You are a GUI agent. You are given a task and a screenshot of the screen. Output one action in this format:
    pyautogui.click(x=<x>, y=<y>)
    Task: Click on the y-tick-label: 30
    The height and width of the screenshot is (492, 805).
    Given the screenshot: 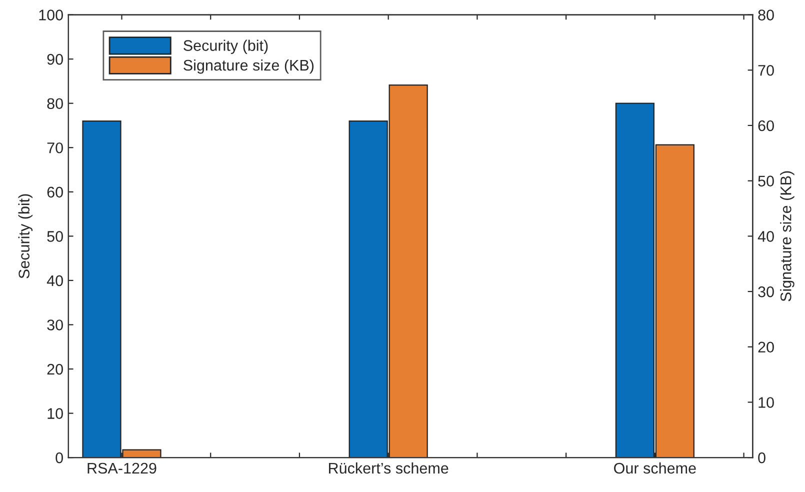 What is the action you would take?
    pyautogui.click(x=55, y=325)
    